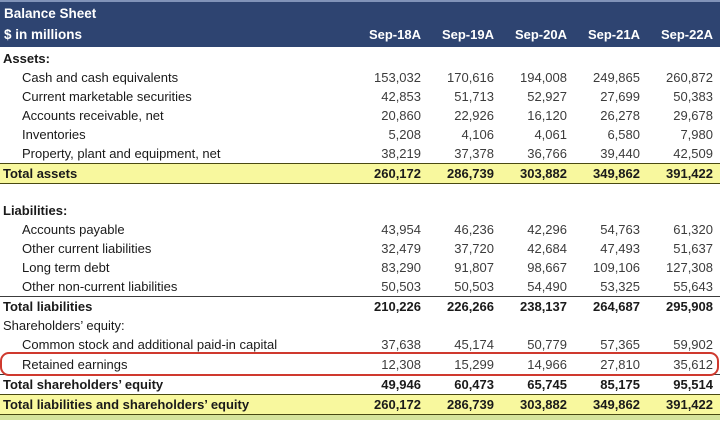 The height and width of the screenshot is (427, 720). Describe the element at coordinates (401, 248) in the screenshot. I see `cell-value: 32,479` at that location.